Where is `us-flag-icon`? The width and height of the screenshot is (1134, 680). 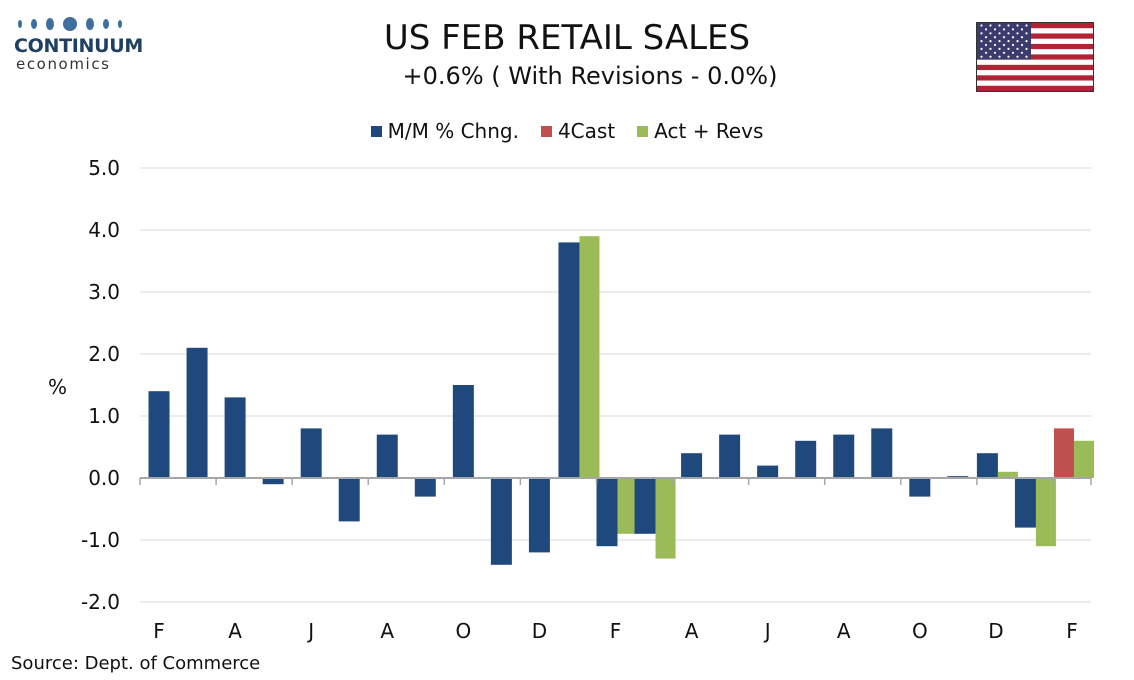
us-flag-icon is located at coordinates (1035, 57).